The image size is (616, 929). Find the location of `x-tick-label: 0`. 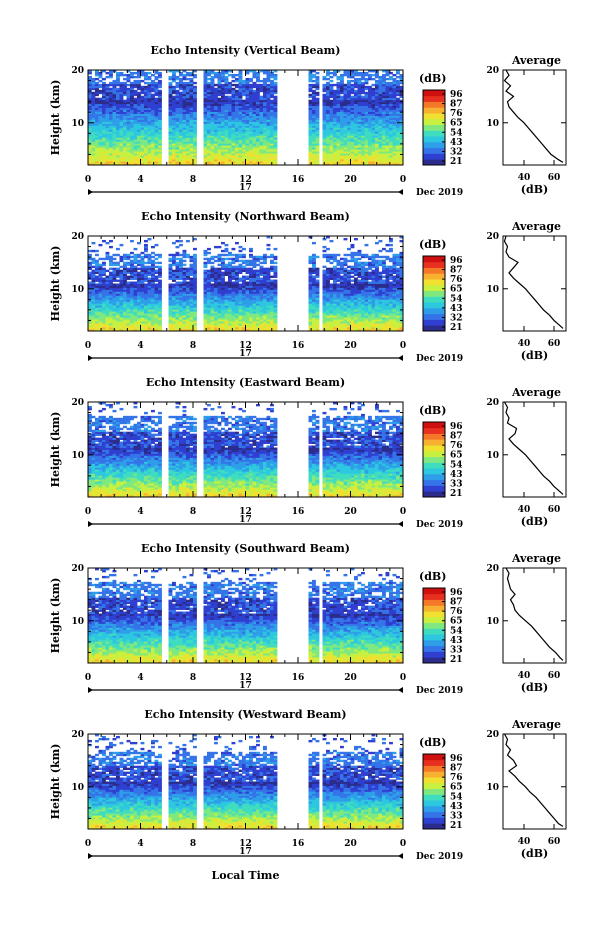

x-tick-label: 0 is located at coordinates (88, 180).